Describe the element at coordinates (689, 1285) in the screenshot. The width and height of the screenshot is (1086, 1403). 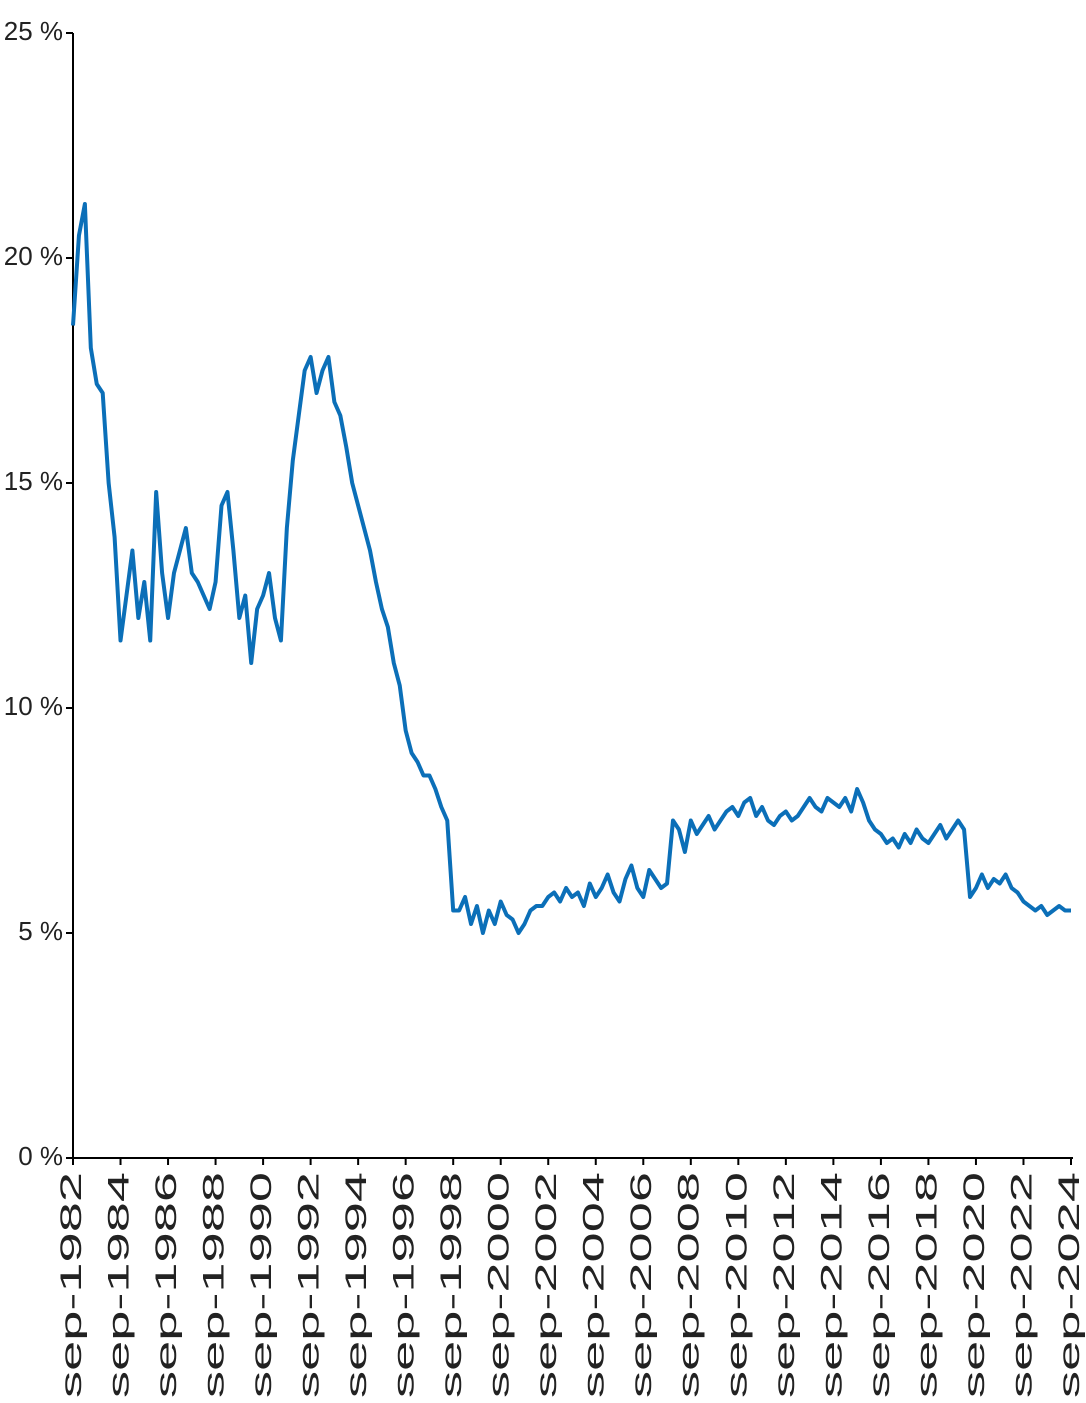
I see `x-tick-label: sep-2008` at that location.